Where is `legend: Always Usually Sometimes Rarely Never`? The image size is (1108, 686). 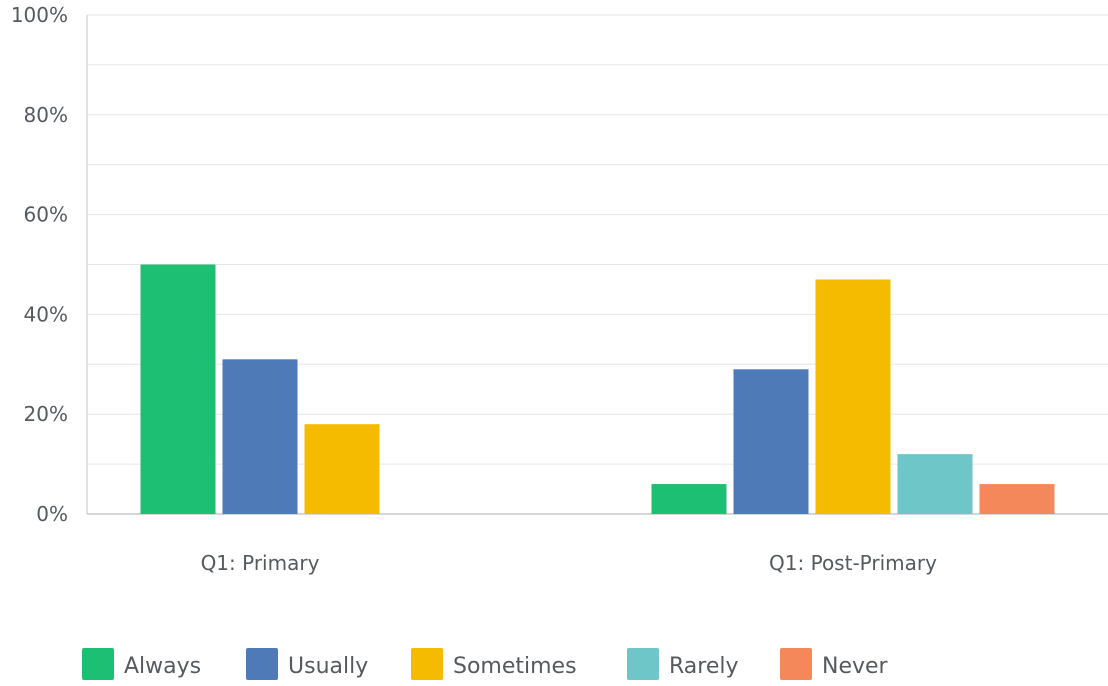
legend: Always Usually Sometimes Rarely Never is located at coordinates (485, 664).